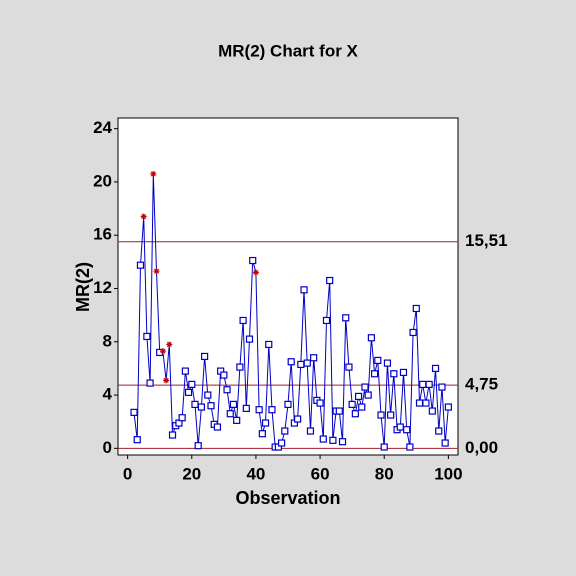 This screenshot has height=576, width=576. What do you see at coordinates (102, 287) in the screenshot?
I see `y-tick-label: 12` at bounding box center [102, 287].